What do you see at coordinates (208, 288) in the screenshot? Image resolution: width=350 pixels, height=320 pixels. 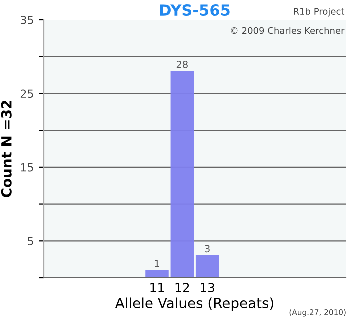 I see `x-tick-label: 13` at bounding box center [208, 288].